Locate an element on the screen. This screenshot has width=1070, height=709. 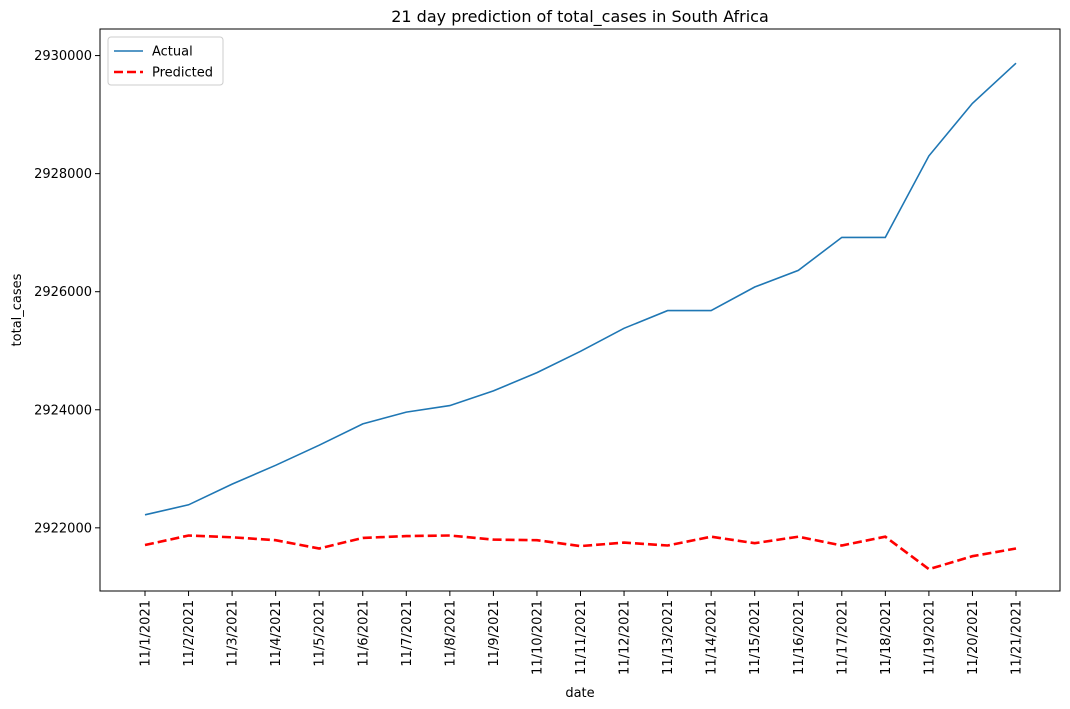
x-tick-label: 11/12/2021 is located at coordinates (625, 637).